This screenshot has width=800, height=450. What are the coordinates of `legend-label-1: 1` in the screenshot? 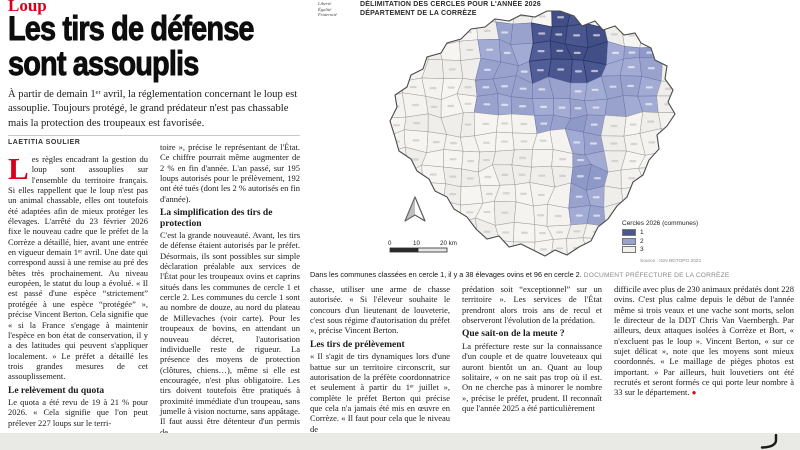 It's located at (642, 232).